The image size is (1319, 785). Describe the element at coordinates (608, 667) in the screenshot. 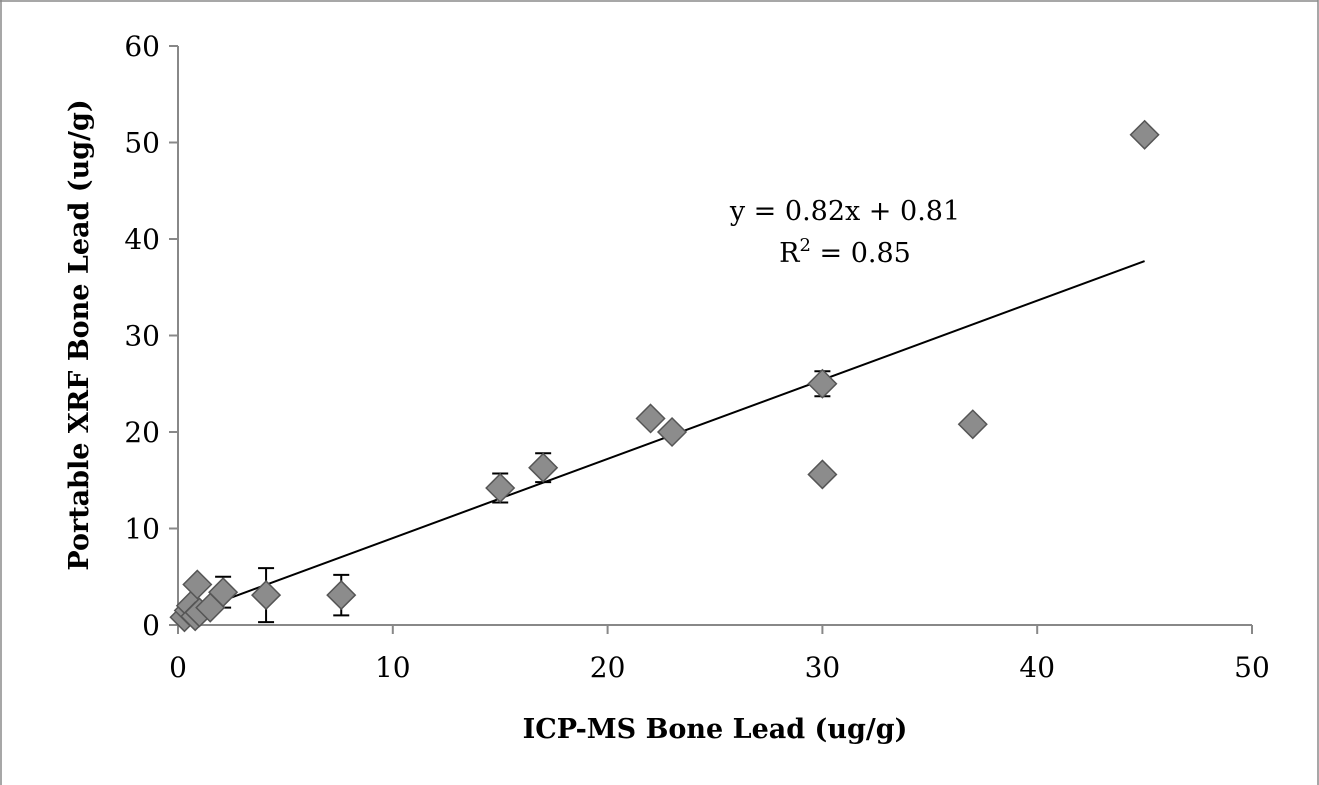

I see `x-tick-label: 20` at that location.